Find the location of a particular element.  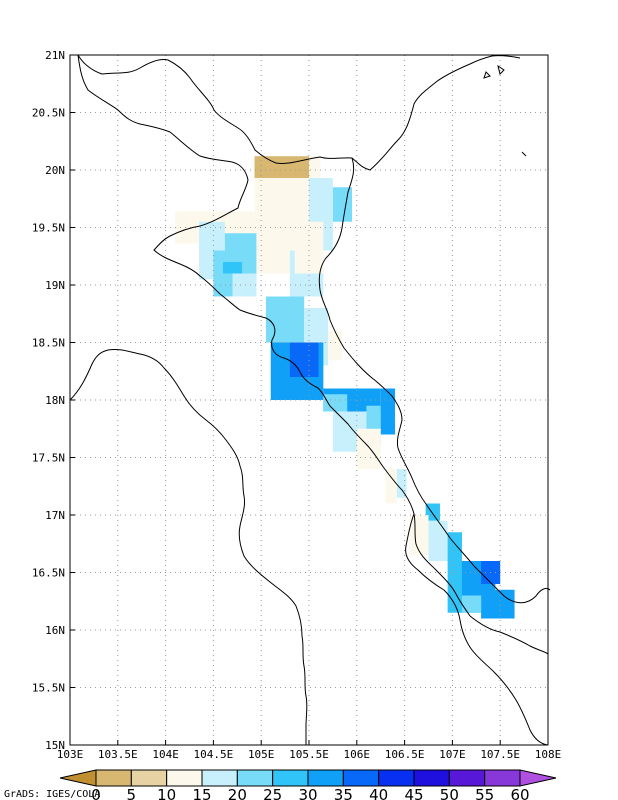

lat-tick-label: 18N is located at coordinates (55, 400).